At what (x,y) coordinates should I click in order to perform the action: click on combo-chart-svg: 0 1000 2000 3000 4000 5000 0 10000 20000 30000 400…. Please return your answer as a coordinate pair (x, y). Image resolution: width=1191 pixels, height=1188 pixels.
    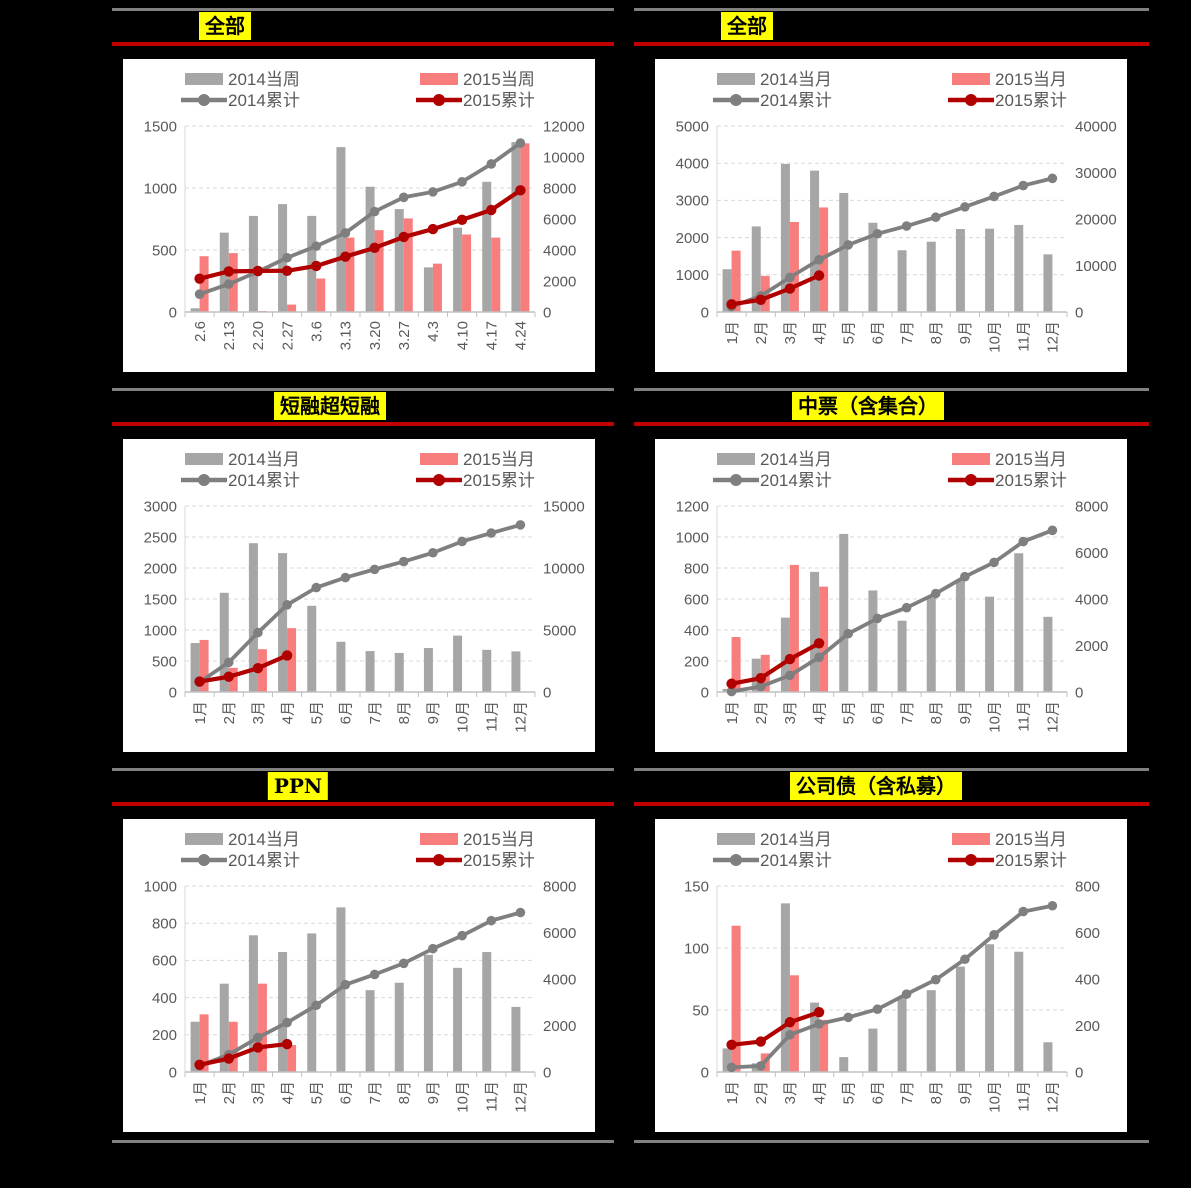
    Looking at the image, I should click on (896, 211).